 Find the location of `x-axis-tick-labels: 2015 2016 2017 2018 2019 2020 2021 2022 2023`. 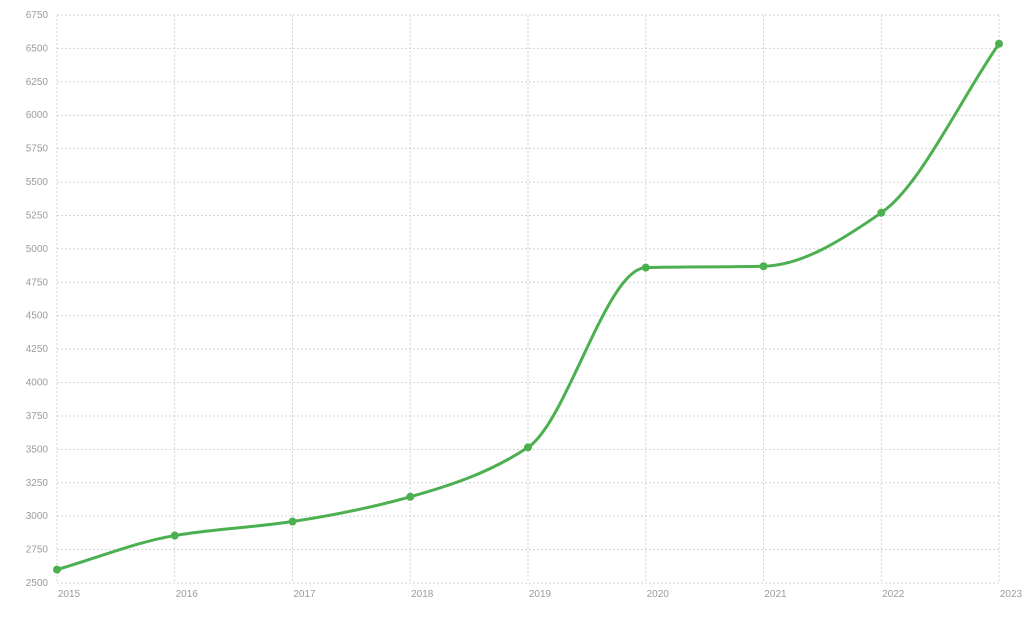

x-axis-tick-labels: 2015 2016 2017 2018 2019 2020 2021 2022 2023 is located at coordinates (540, 594).